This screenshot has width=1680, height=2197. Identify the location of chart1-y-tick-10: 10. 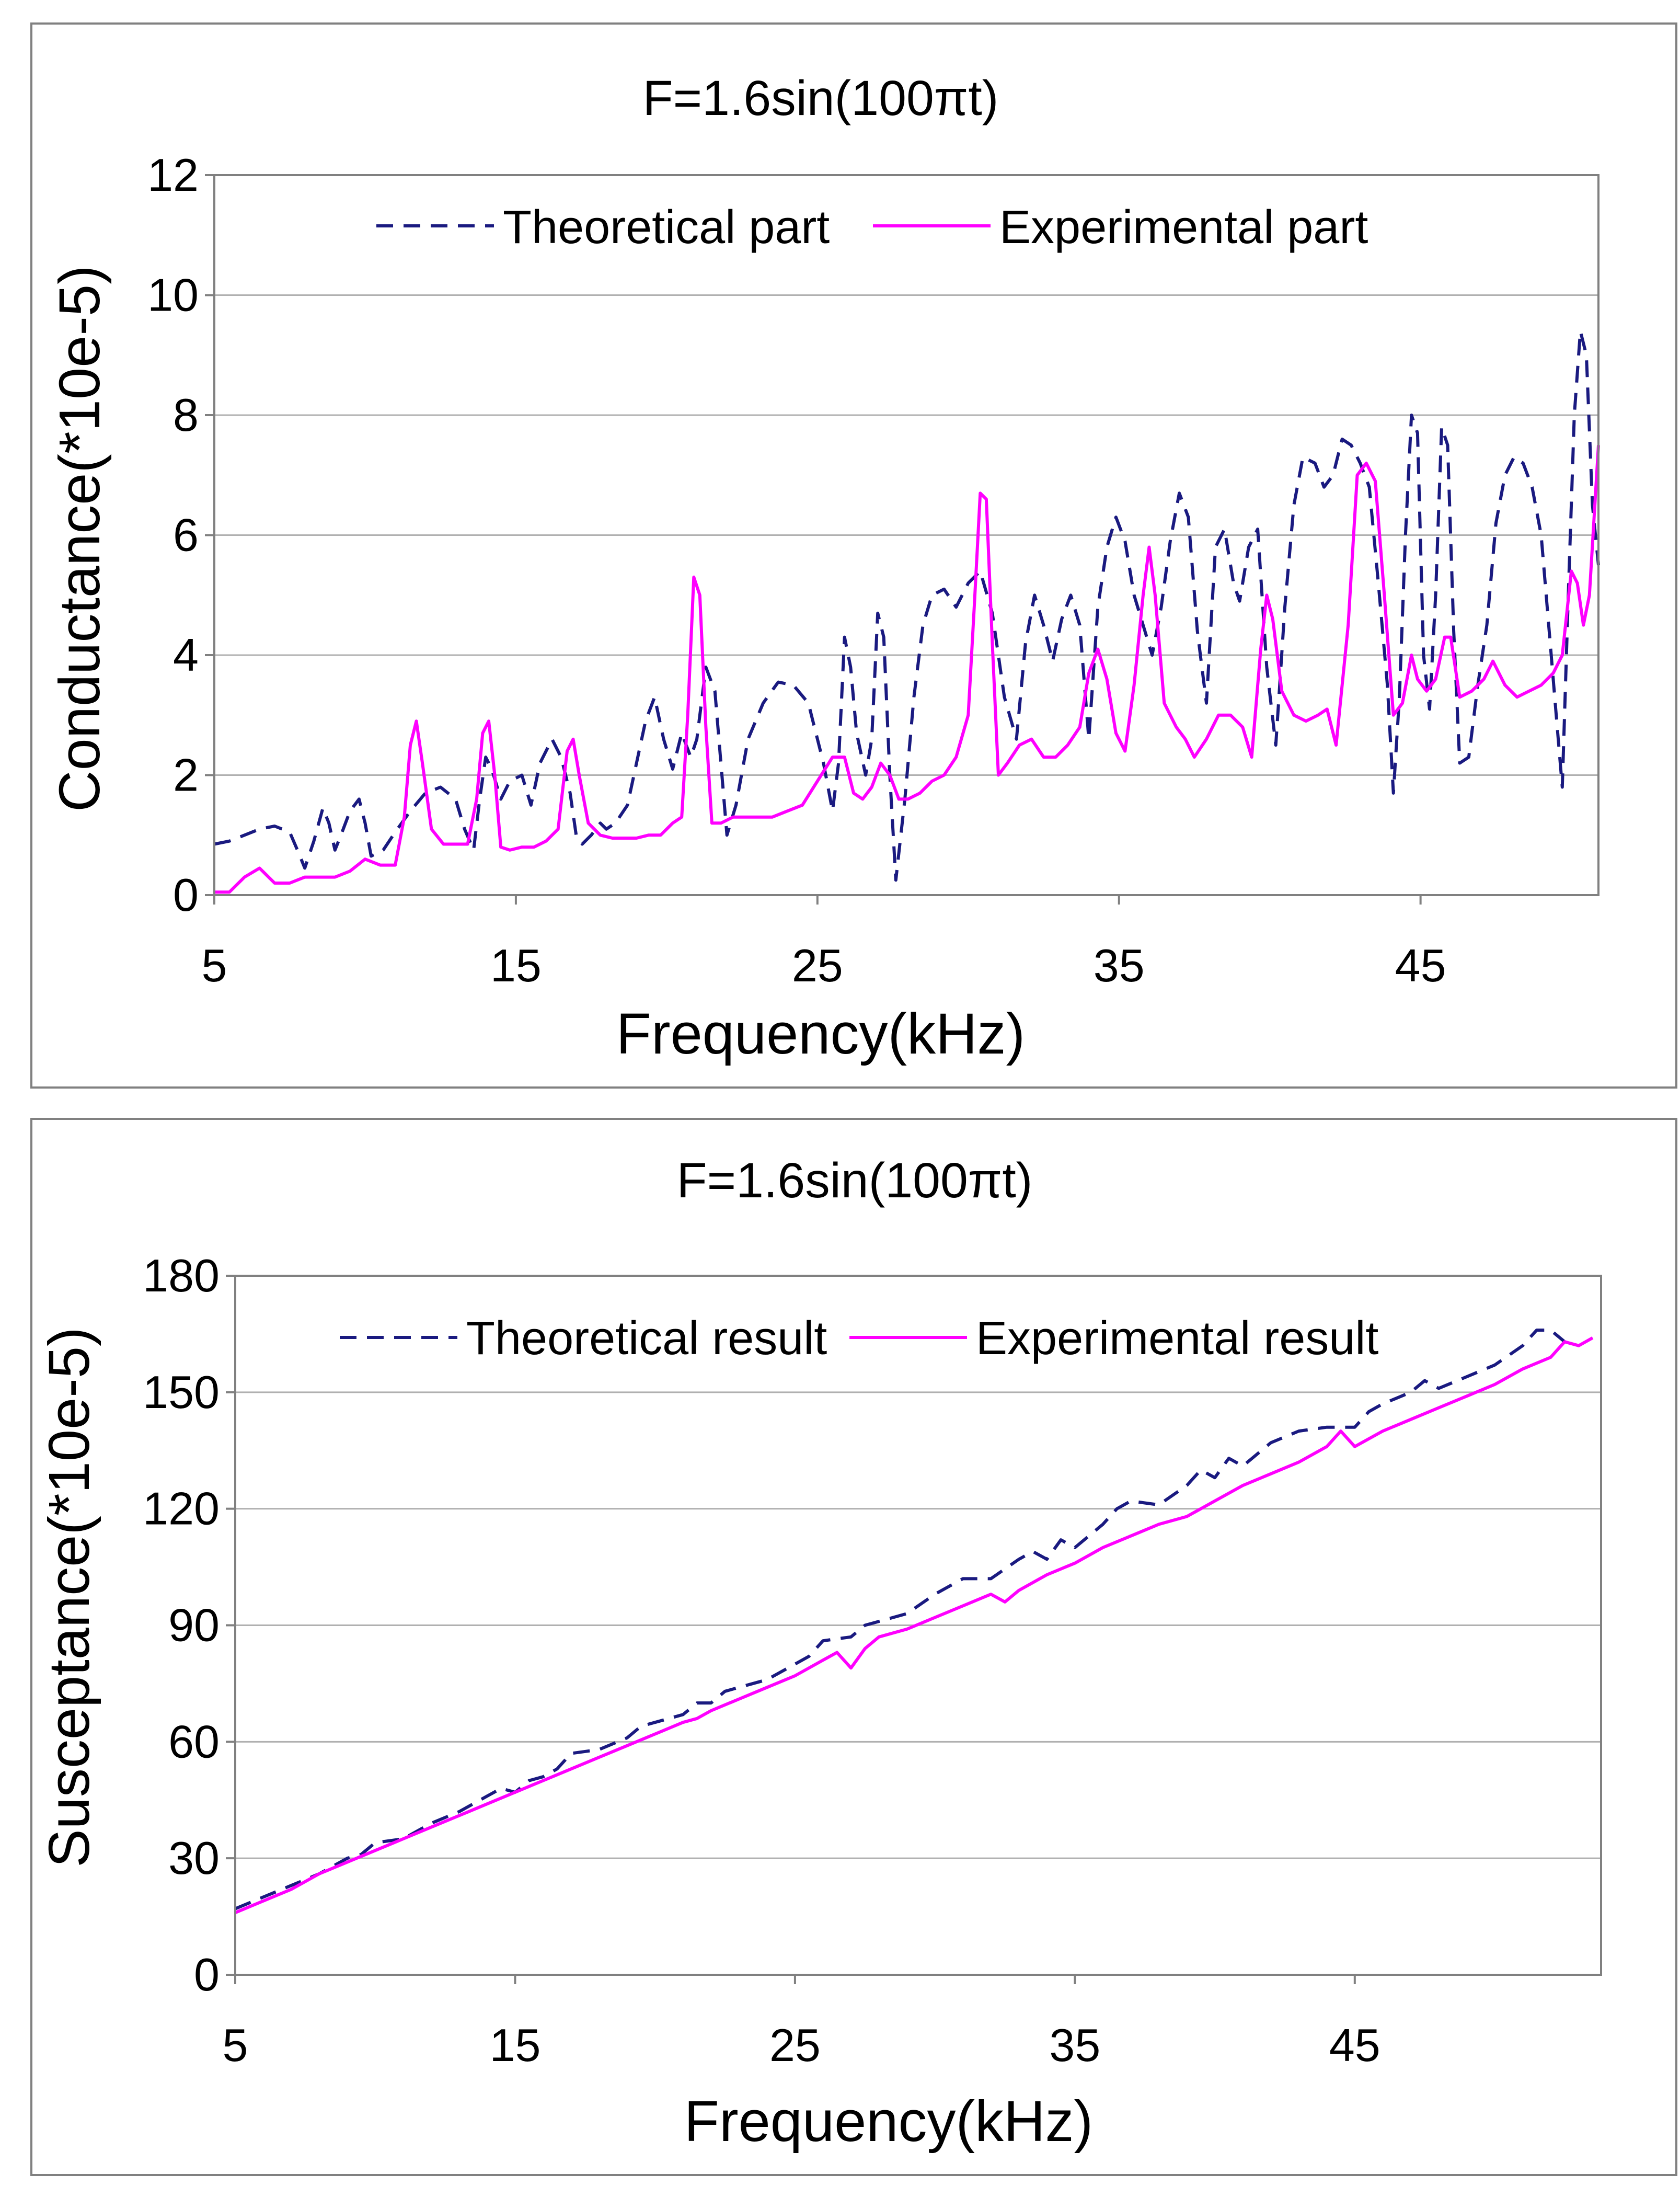
(173, 295).